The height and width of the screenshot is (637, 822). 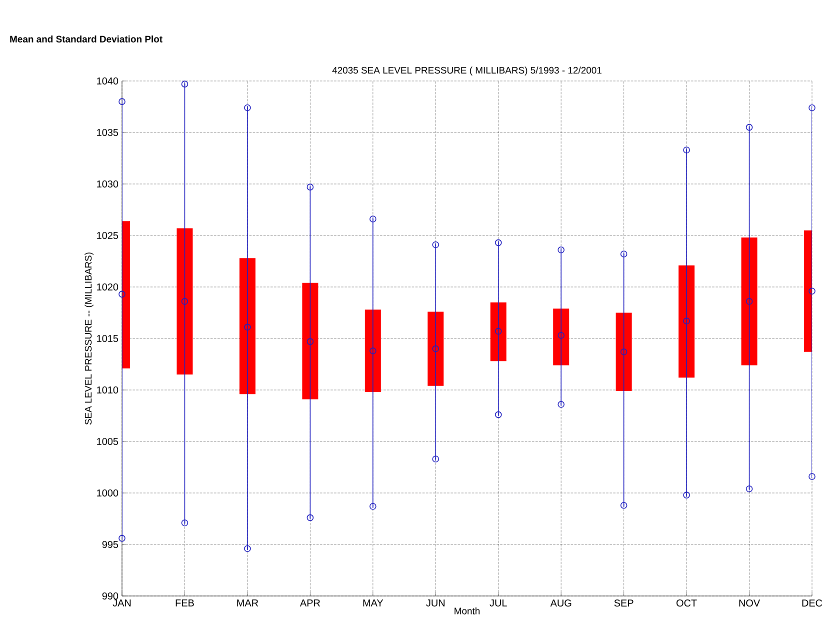 I want to click on y-tick-label: 1010, so click(x=107, y=390).